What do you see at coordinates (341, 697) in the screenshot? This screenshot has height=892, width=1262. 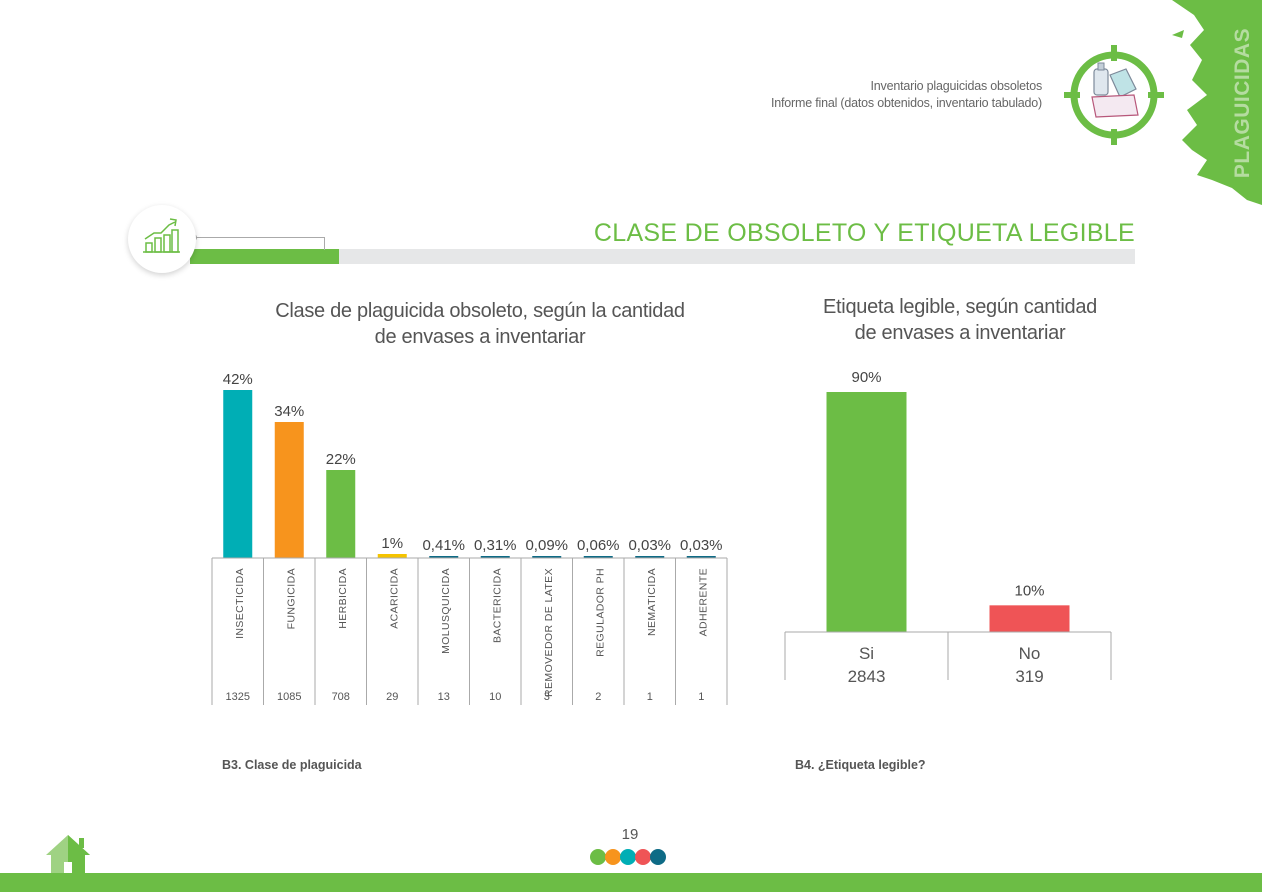 I see `count-label: 708` at bounding box center [341, 697].